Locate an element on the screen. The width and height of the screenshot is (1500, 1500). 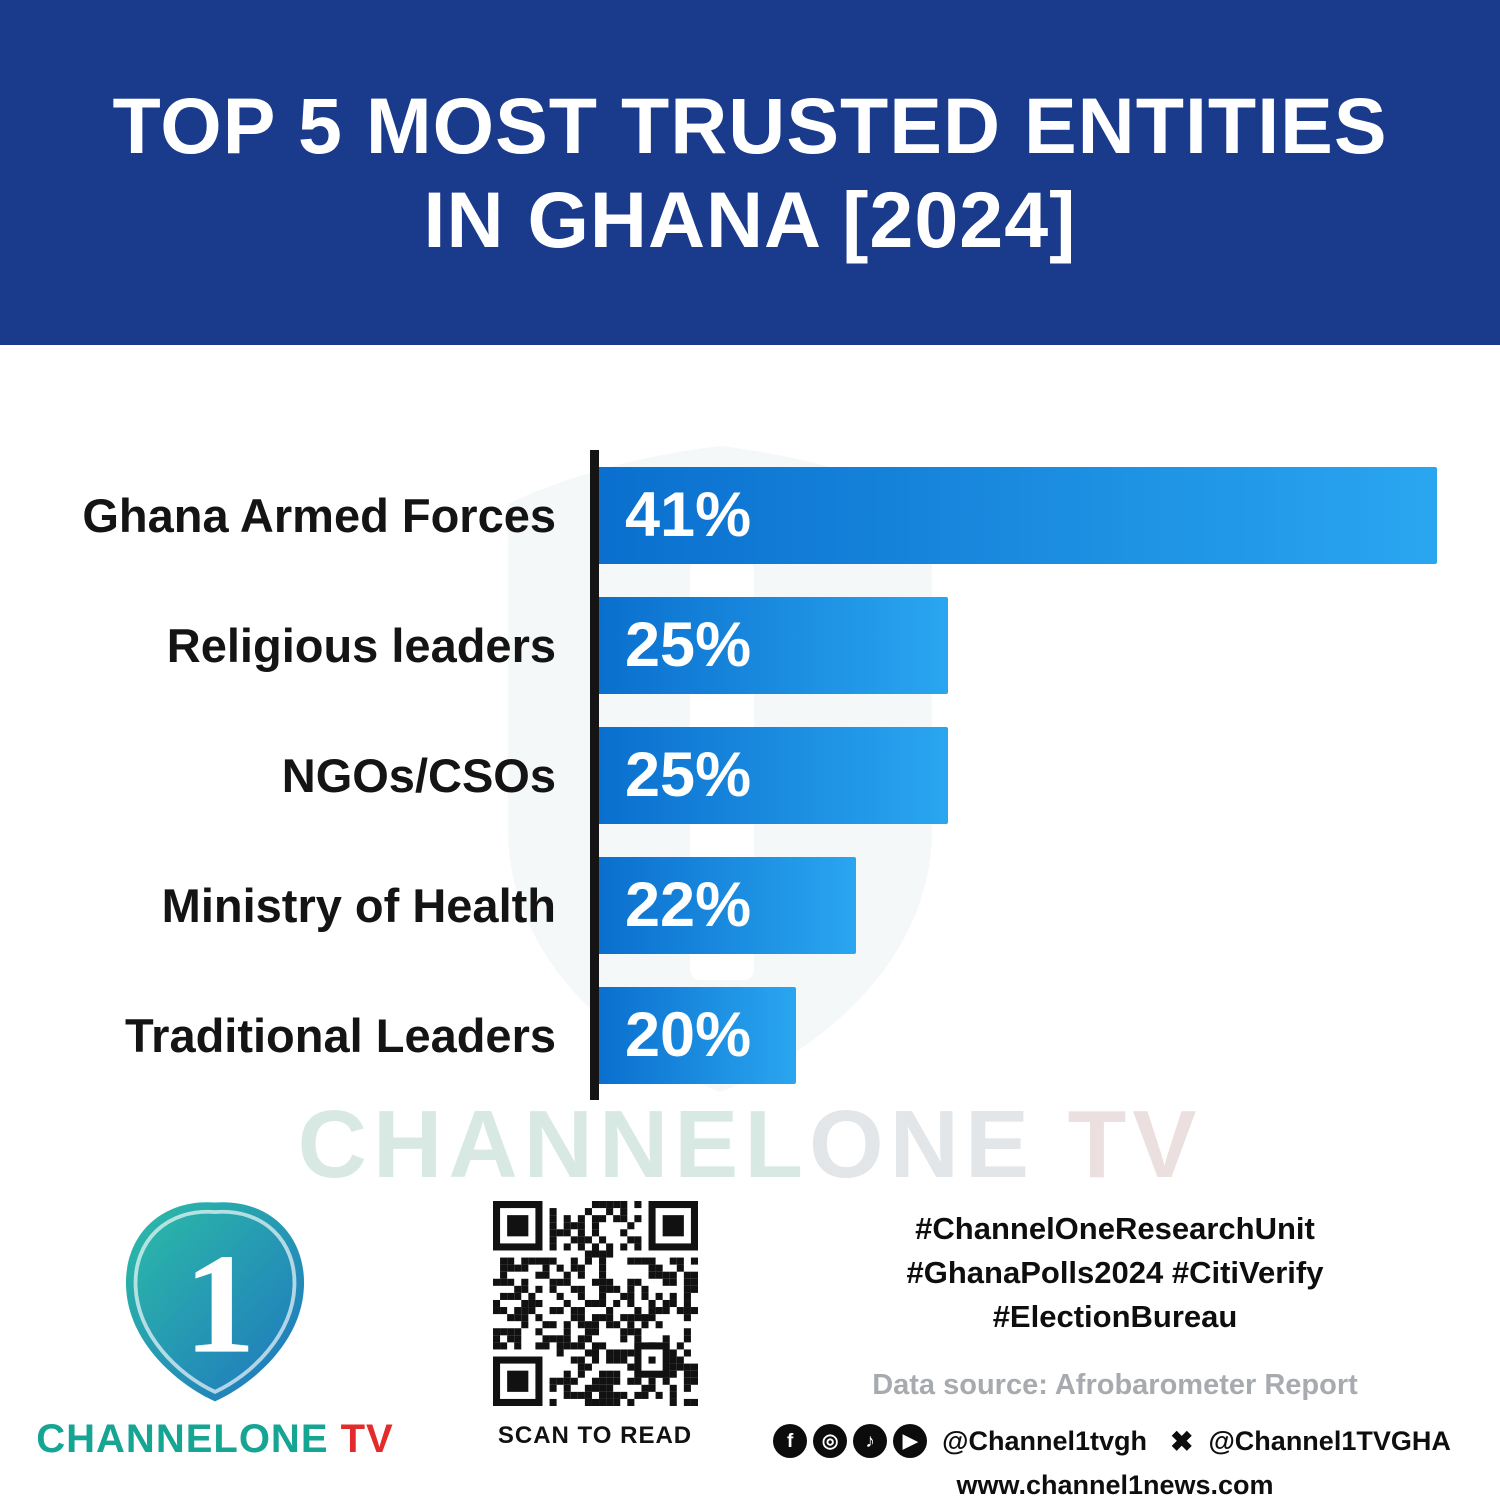
social-handle-2: @Channel1TVGHA is located at coordinates (1329, 1440).